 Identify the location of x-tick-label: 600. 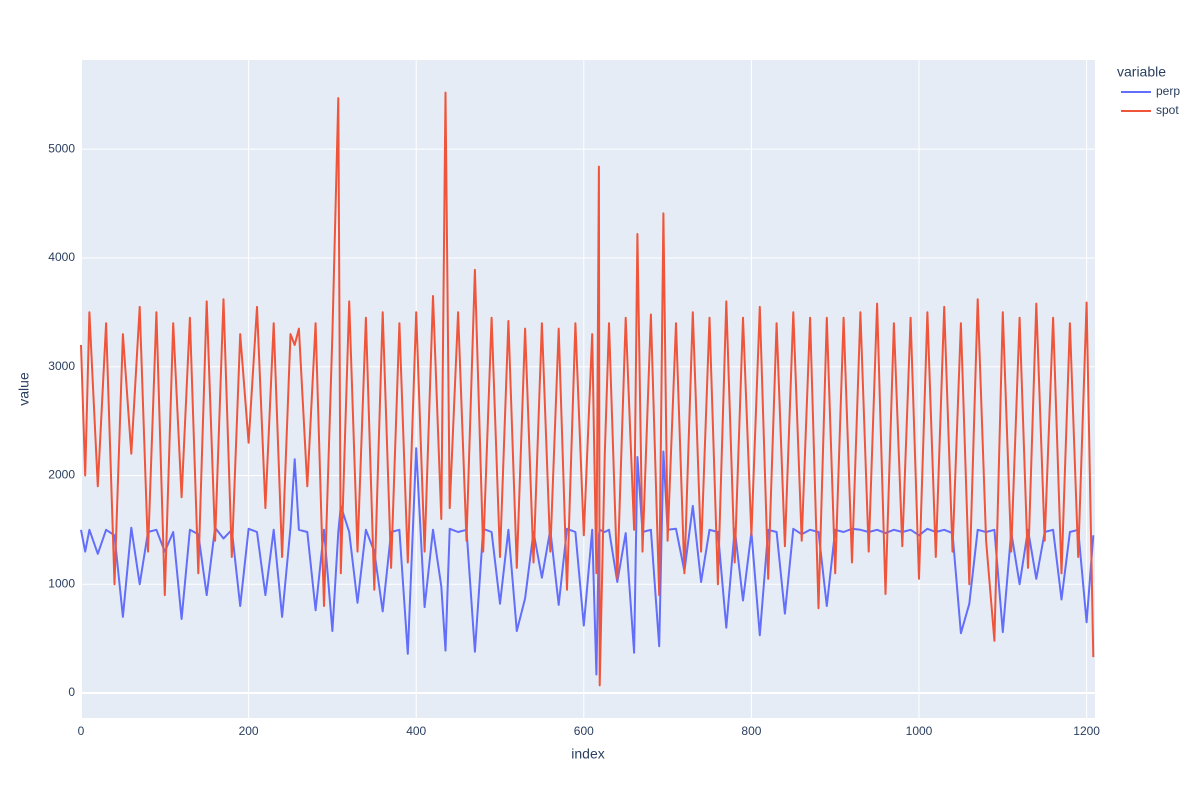
(584, 731).